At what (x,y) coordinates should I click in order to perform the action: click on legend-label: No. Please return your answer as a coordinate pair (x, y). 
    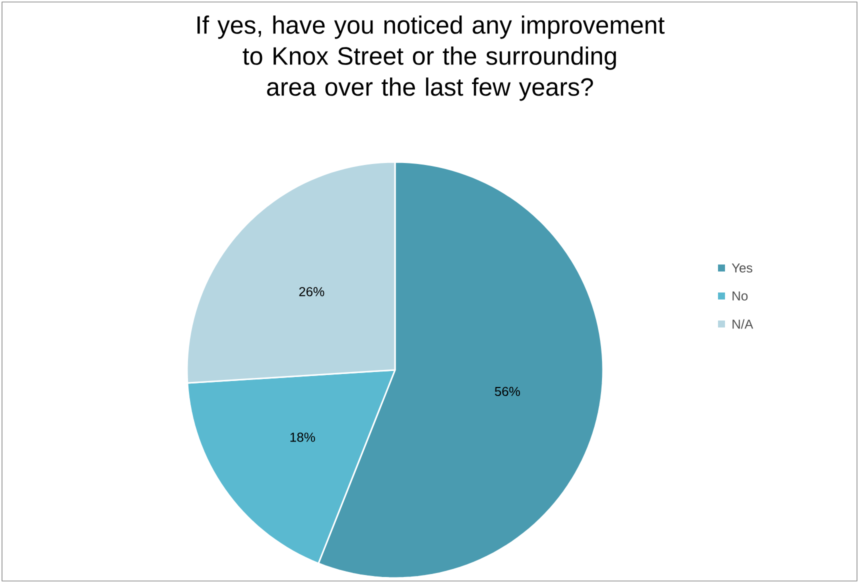
    Looking at the image, I should click on (740, 296).